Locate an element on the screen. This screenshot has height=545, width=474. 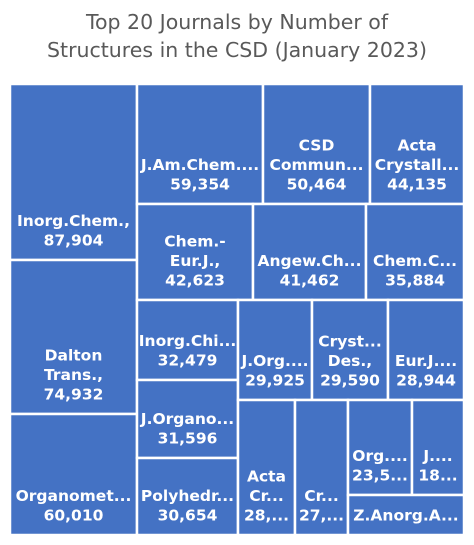
treemap-tile: Chem.-Eur.J., 42,623 is located at coordinates (195, 252).